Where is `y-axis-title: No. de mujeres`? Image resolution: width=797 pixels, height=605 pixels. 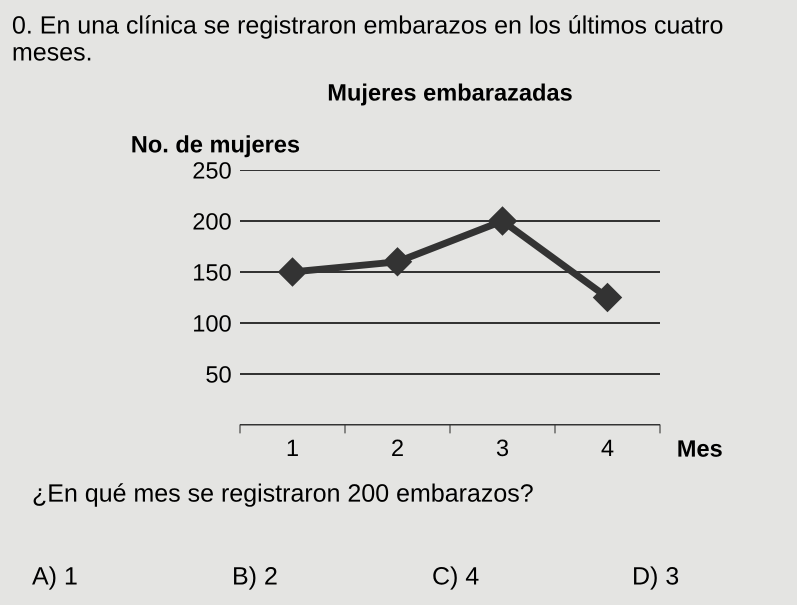
y-axis-title: No. de mujeres is located at coordinates (216, 146).